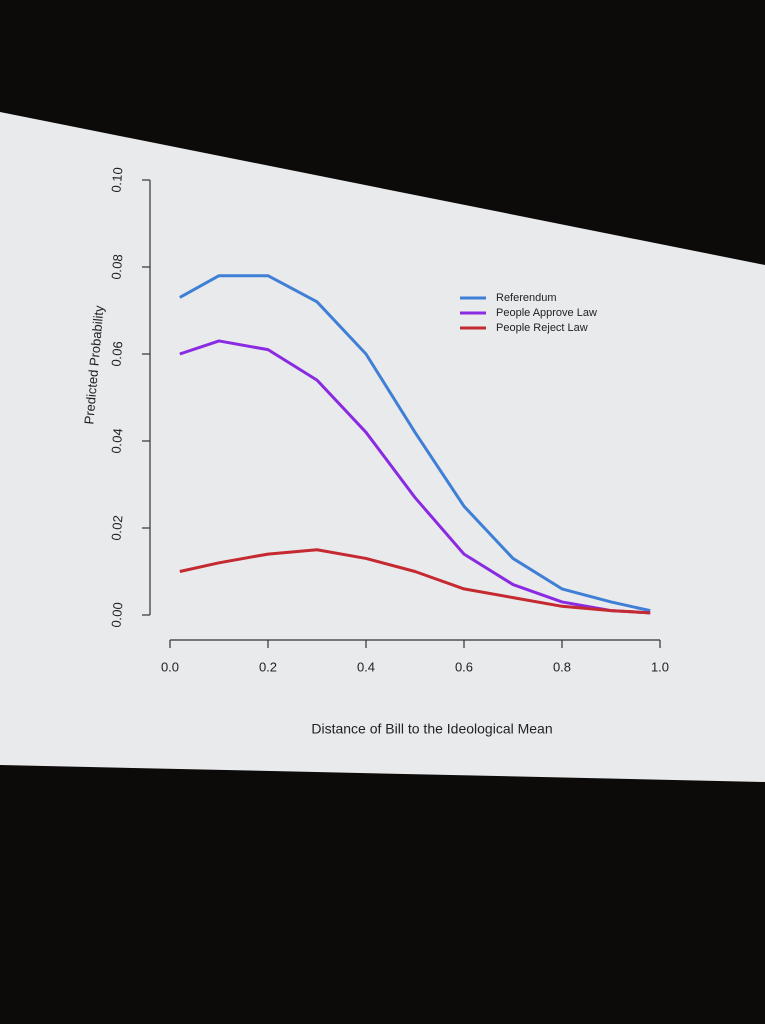 Image resolution: width=765 pixels, height=1024 pixels. I want to click on y-tick-label: 0.06, so click(116, 354).